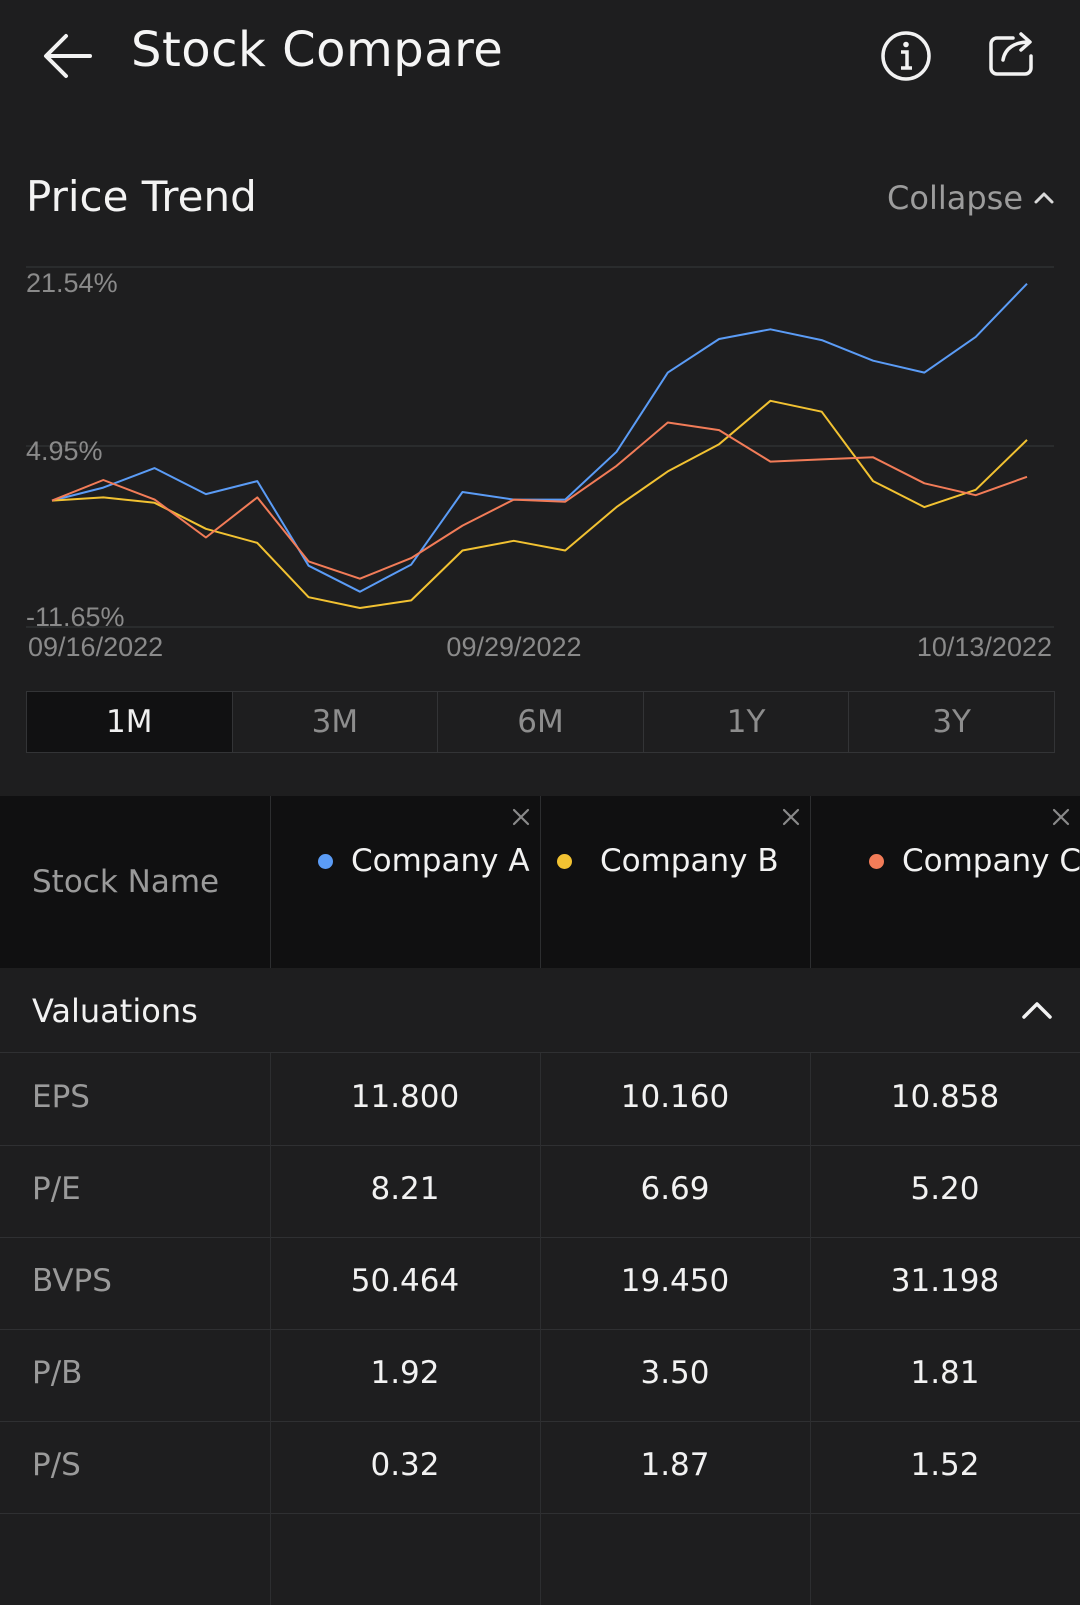  Describe the element at coordinates (129, 722) in the screenshot. I see `tab-1m: 1M` at that location.